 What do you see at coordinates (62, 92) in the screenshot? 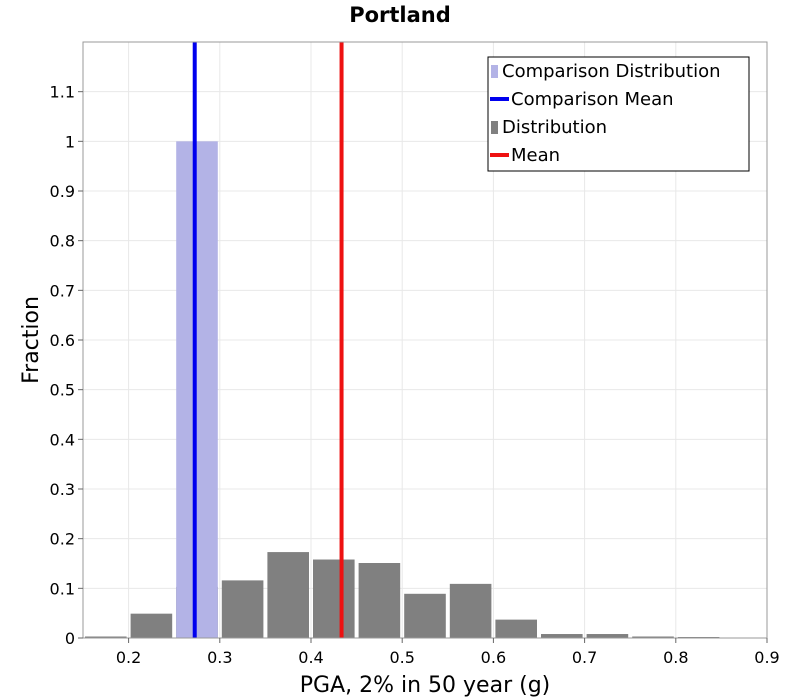
I see `y-tick-label: 1.1` at bounding box center [62, 92].